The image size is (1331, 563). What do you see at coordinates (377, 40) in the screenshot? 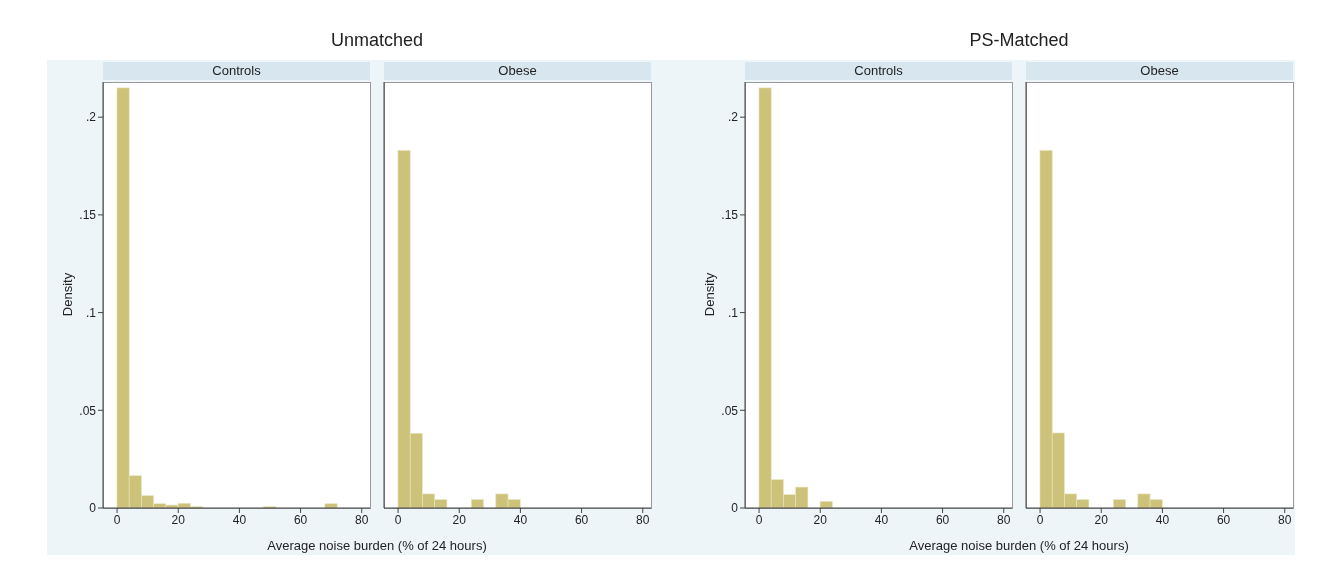
I see `chart-title: Unmatched` at bounding box center [377, 40].